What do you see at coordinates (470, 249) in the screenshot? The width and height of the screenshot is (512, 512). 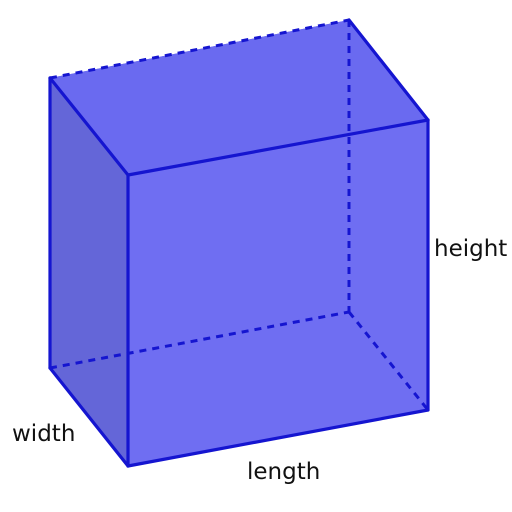 I see `height-label: height` at bounding box center [470, 249].